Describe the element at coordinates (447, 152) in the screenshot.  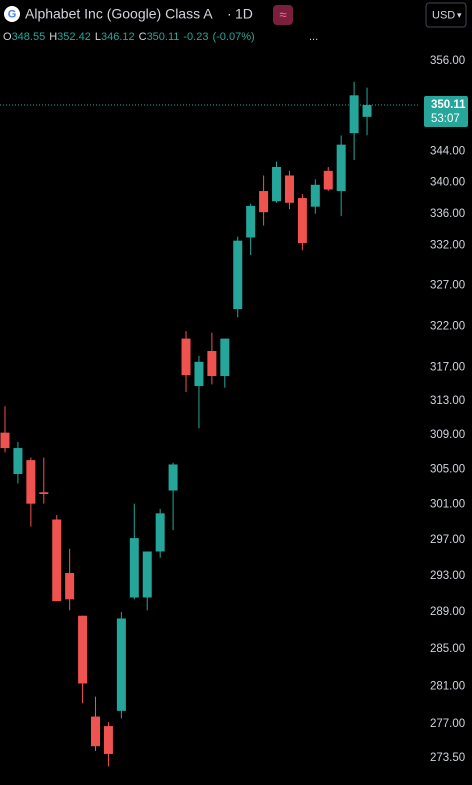
I see `y-tick-label: 344.00` at that location.